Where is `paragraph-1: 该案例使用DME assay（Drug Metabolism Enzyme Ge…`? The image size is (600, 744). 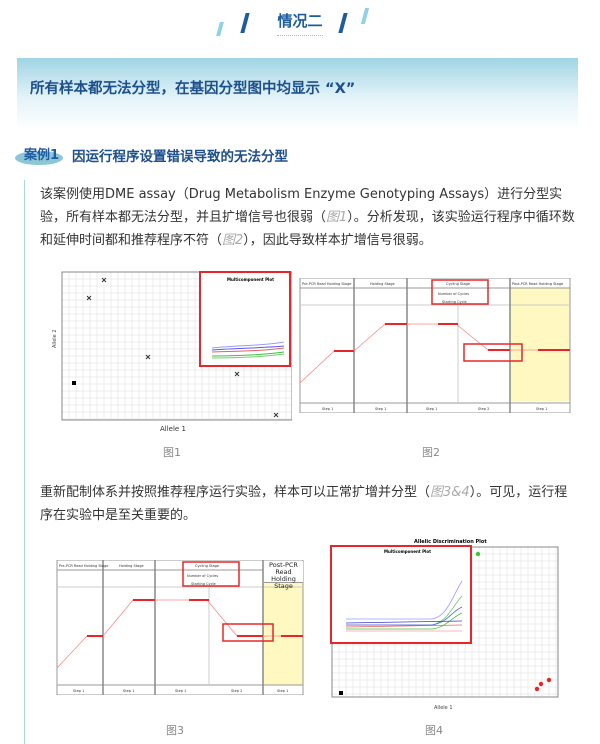
paragraph-1: 该案例使用DME assay（Drug Metabolism Enzyme Ge… is located at coordinates (307, 217).